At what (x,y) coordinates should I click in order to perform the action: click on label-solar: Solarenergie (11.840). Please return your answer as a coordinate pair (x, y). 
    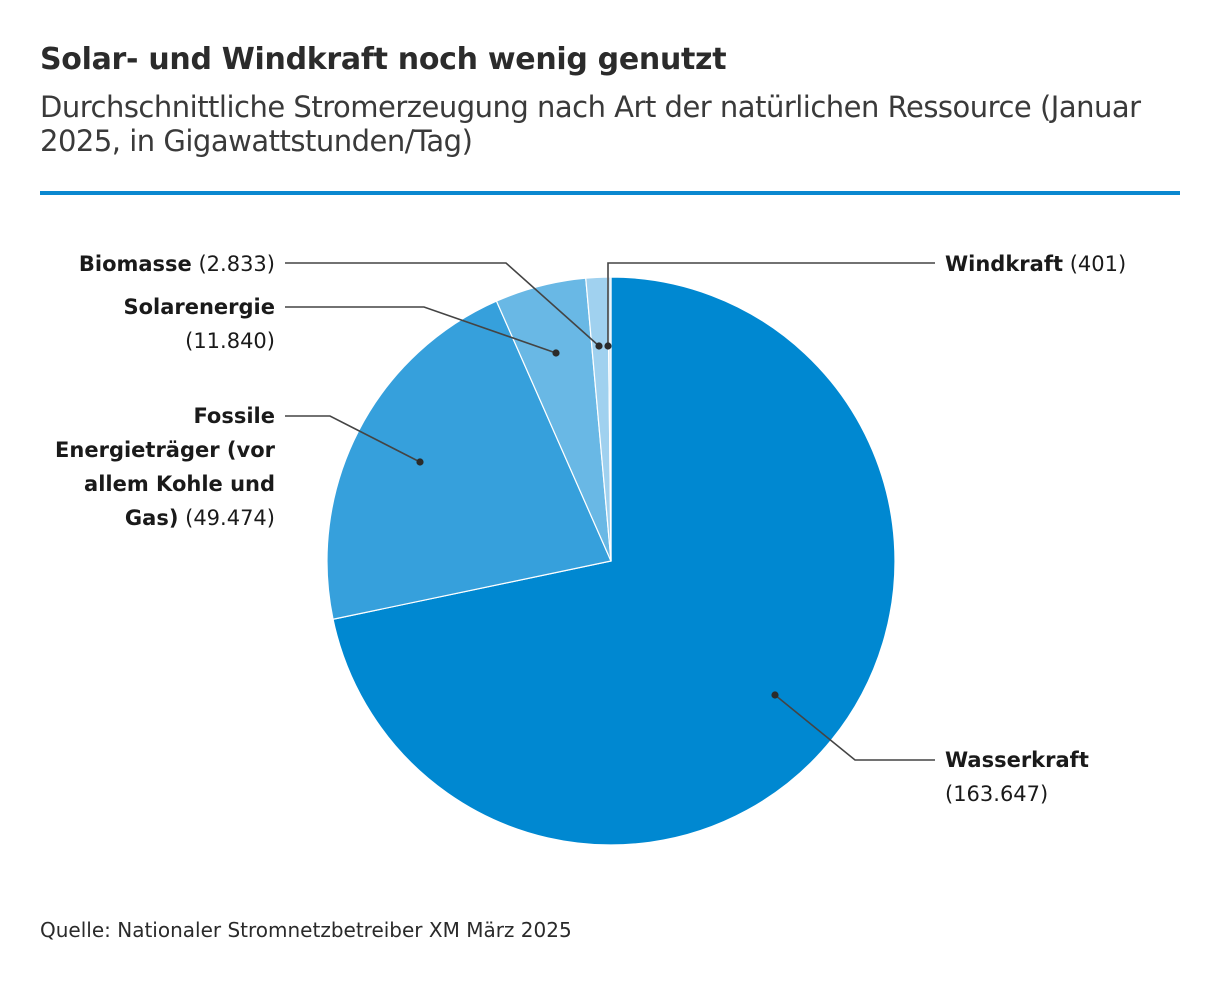
    Looking at the image, I should click on (199, 324).